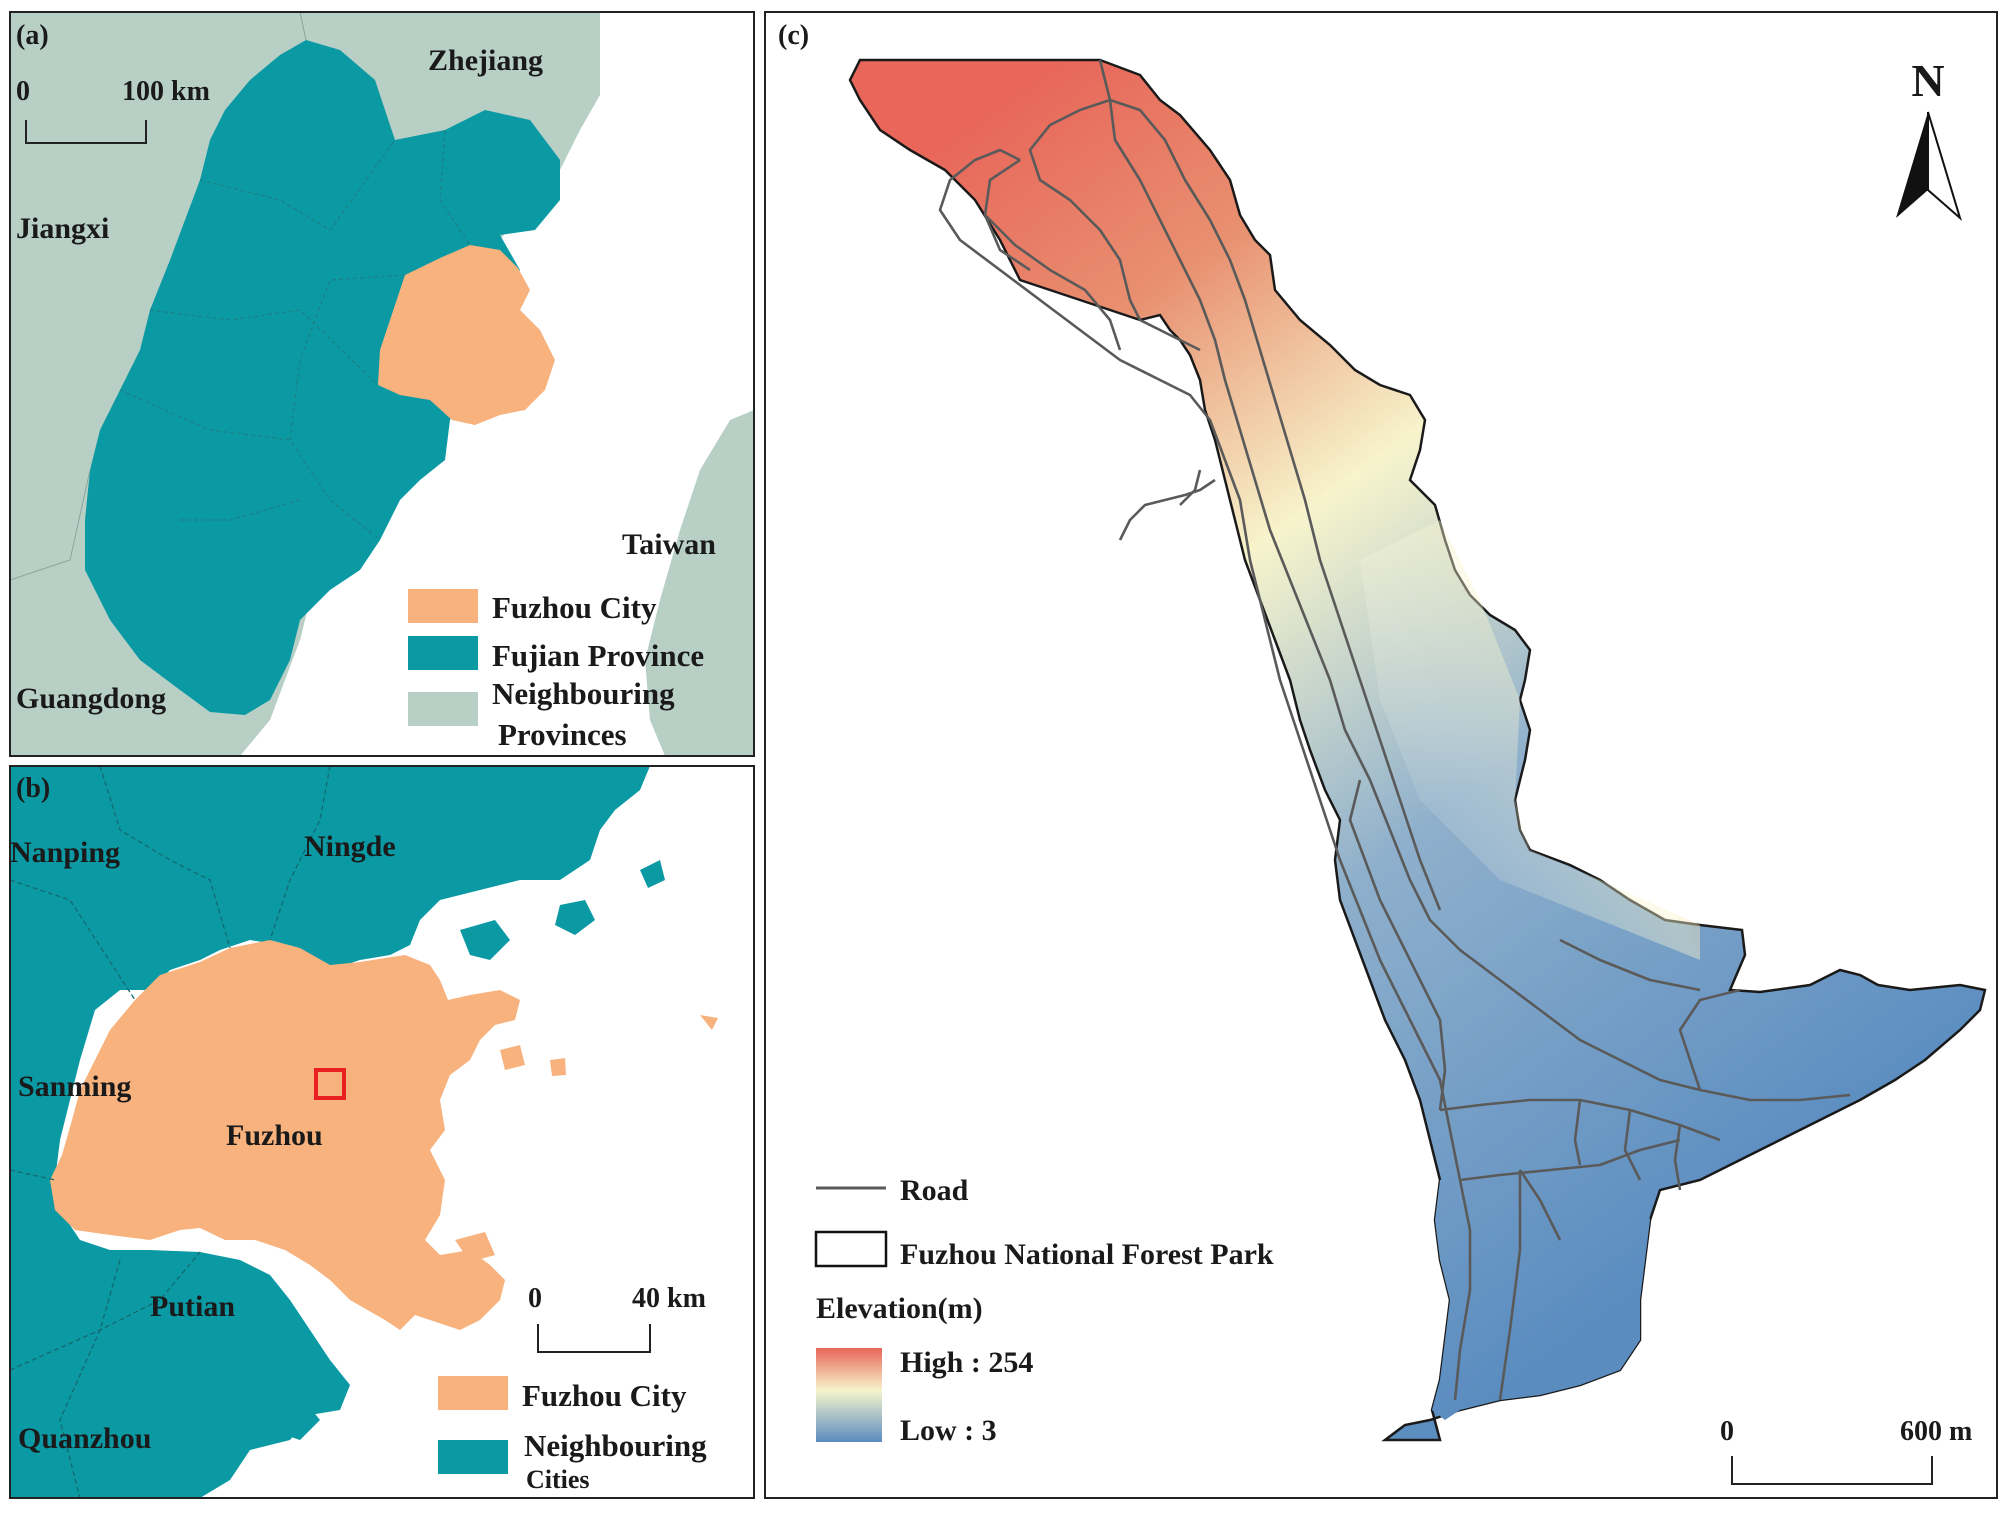 The width and height of the screenshot is (2007, 1514). What do you see at coordinates (23, 91) in the screenshot?
I see `panel-a-scale-zero: 0` at bounding box center [23, 91].